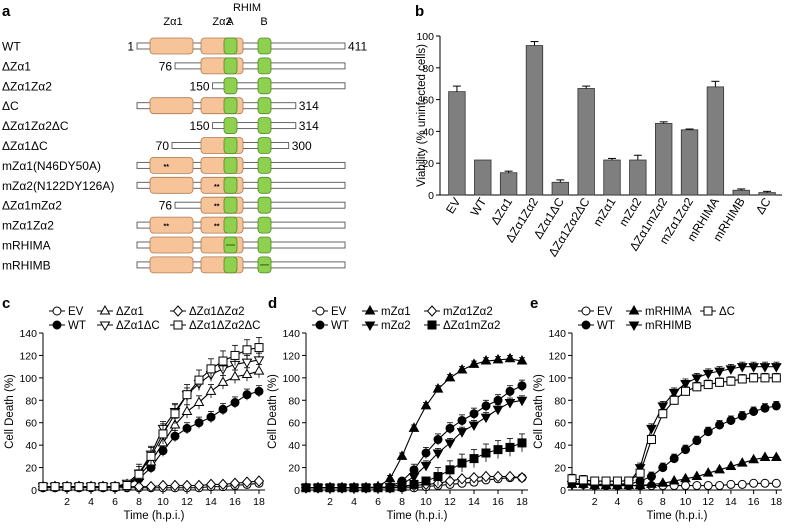 Image resolution: width=786 pixels, height=530 pixels. Describe the element at coordinates (10, 106) in the screenshot. I see `construct-3-name: ΔC` at that location.